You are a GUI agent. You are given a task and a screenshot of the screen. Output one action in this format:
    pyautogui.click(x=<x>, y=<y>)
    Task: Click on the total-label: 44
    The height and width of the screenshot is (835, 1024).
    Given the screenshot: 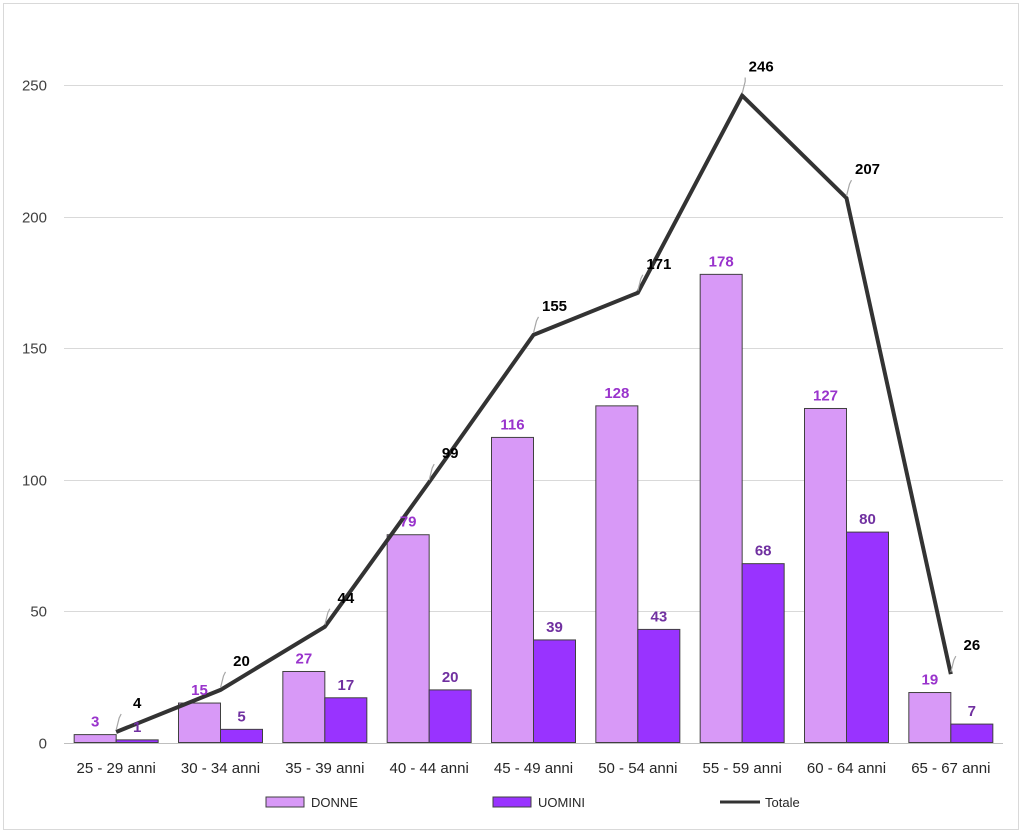 What is the action you would take?
    pyautogui.click(x=345, y=598)
    